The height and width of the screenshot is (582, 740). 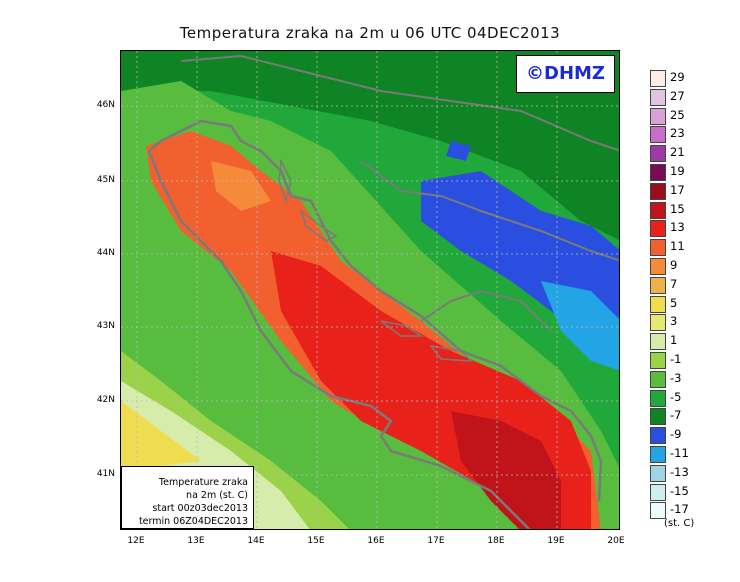 What do you see at coordinates (677, 208) in the screenshot?
I see `legend-label: 15` at bounding box center [677, 208].